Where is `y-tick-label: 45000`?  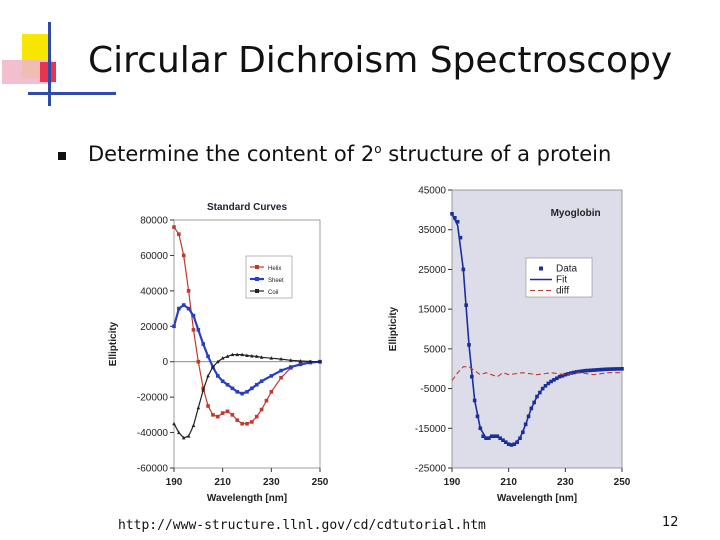 y-tick-label: 45000 is located at coordinates (432, 191).